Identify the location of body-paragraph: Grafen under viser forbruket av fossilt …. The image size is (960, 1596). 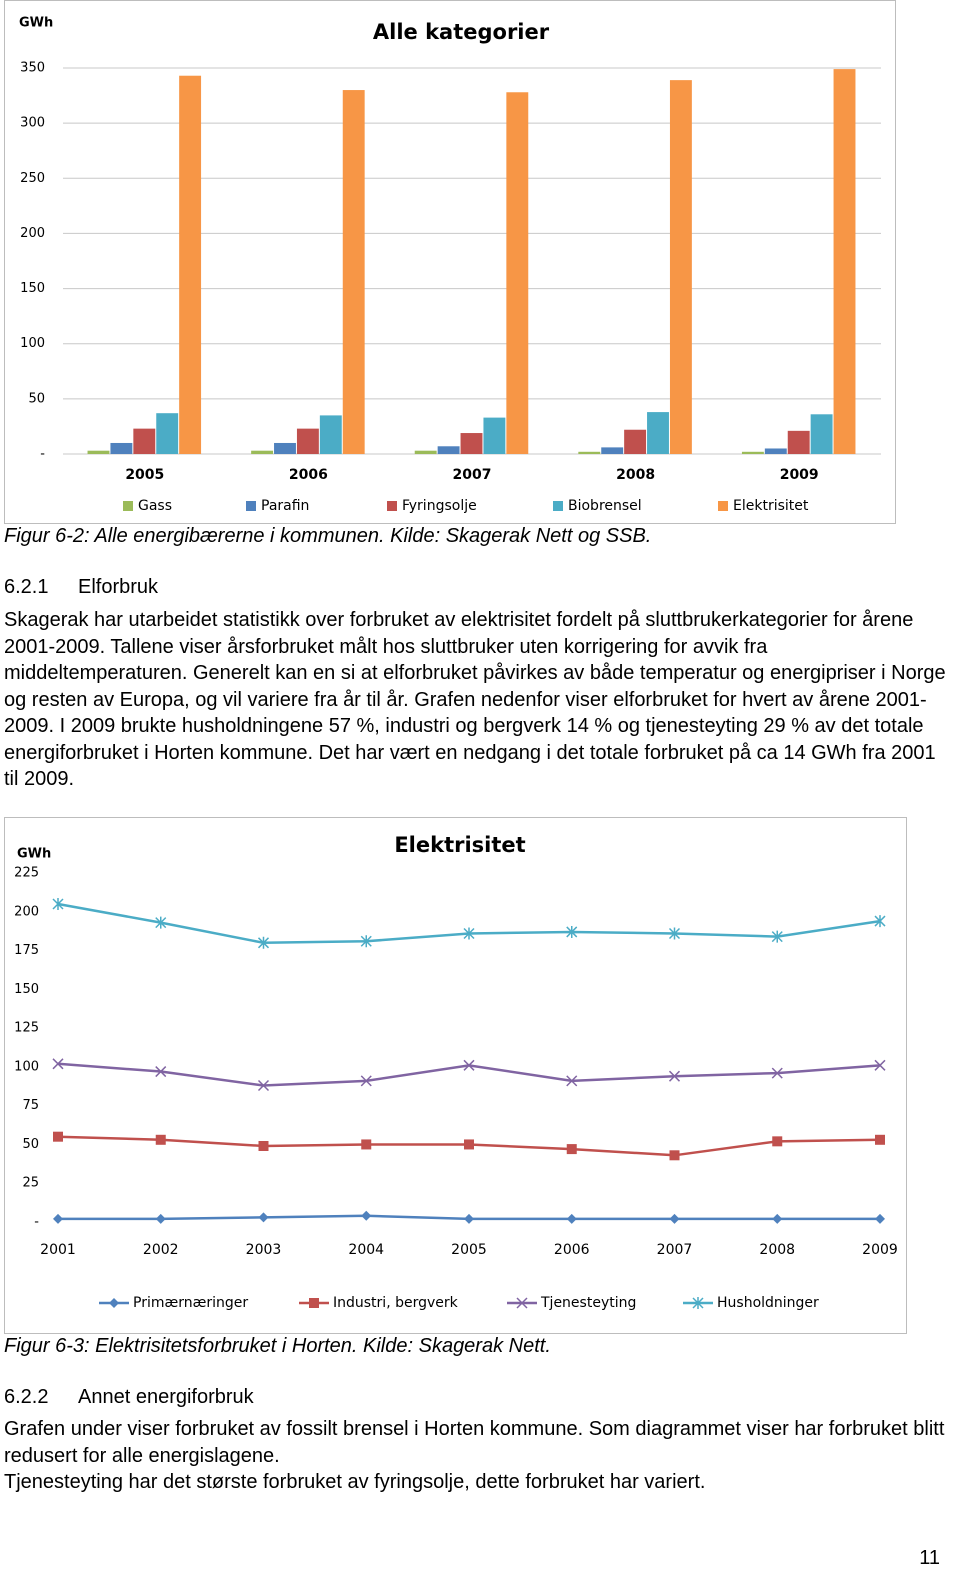
(474, 1442).